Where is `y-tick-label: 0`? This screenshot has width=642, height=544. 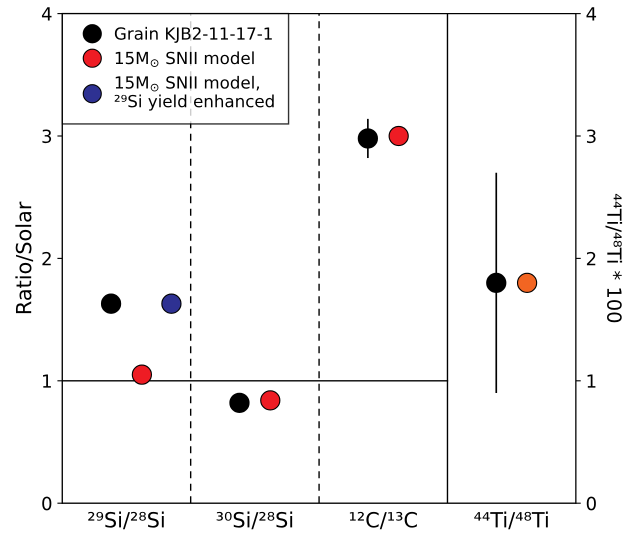 y-tick-label: 0 is located at coordinates (47, 503).